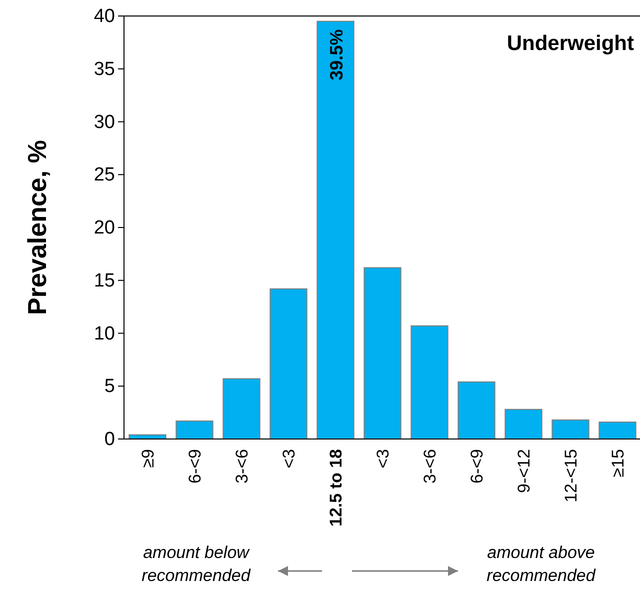  What do you see at coordinates (109, 387) in the screenshot?
I see `y-tick-label: 5` at bounding box center [109, 387].